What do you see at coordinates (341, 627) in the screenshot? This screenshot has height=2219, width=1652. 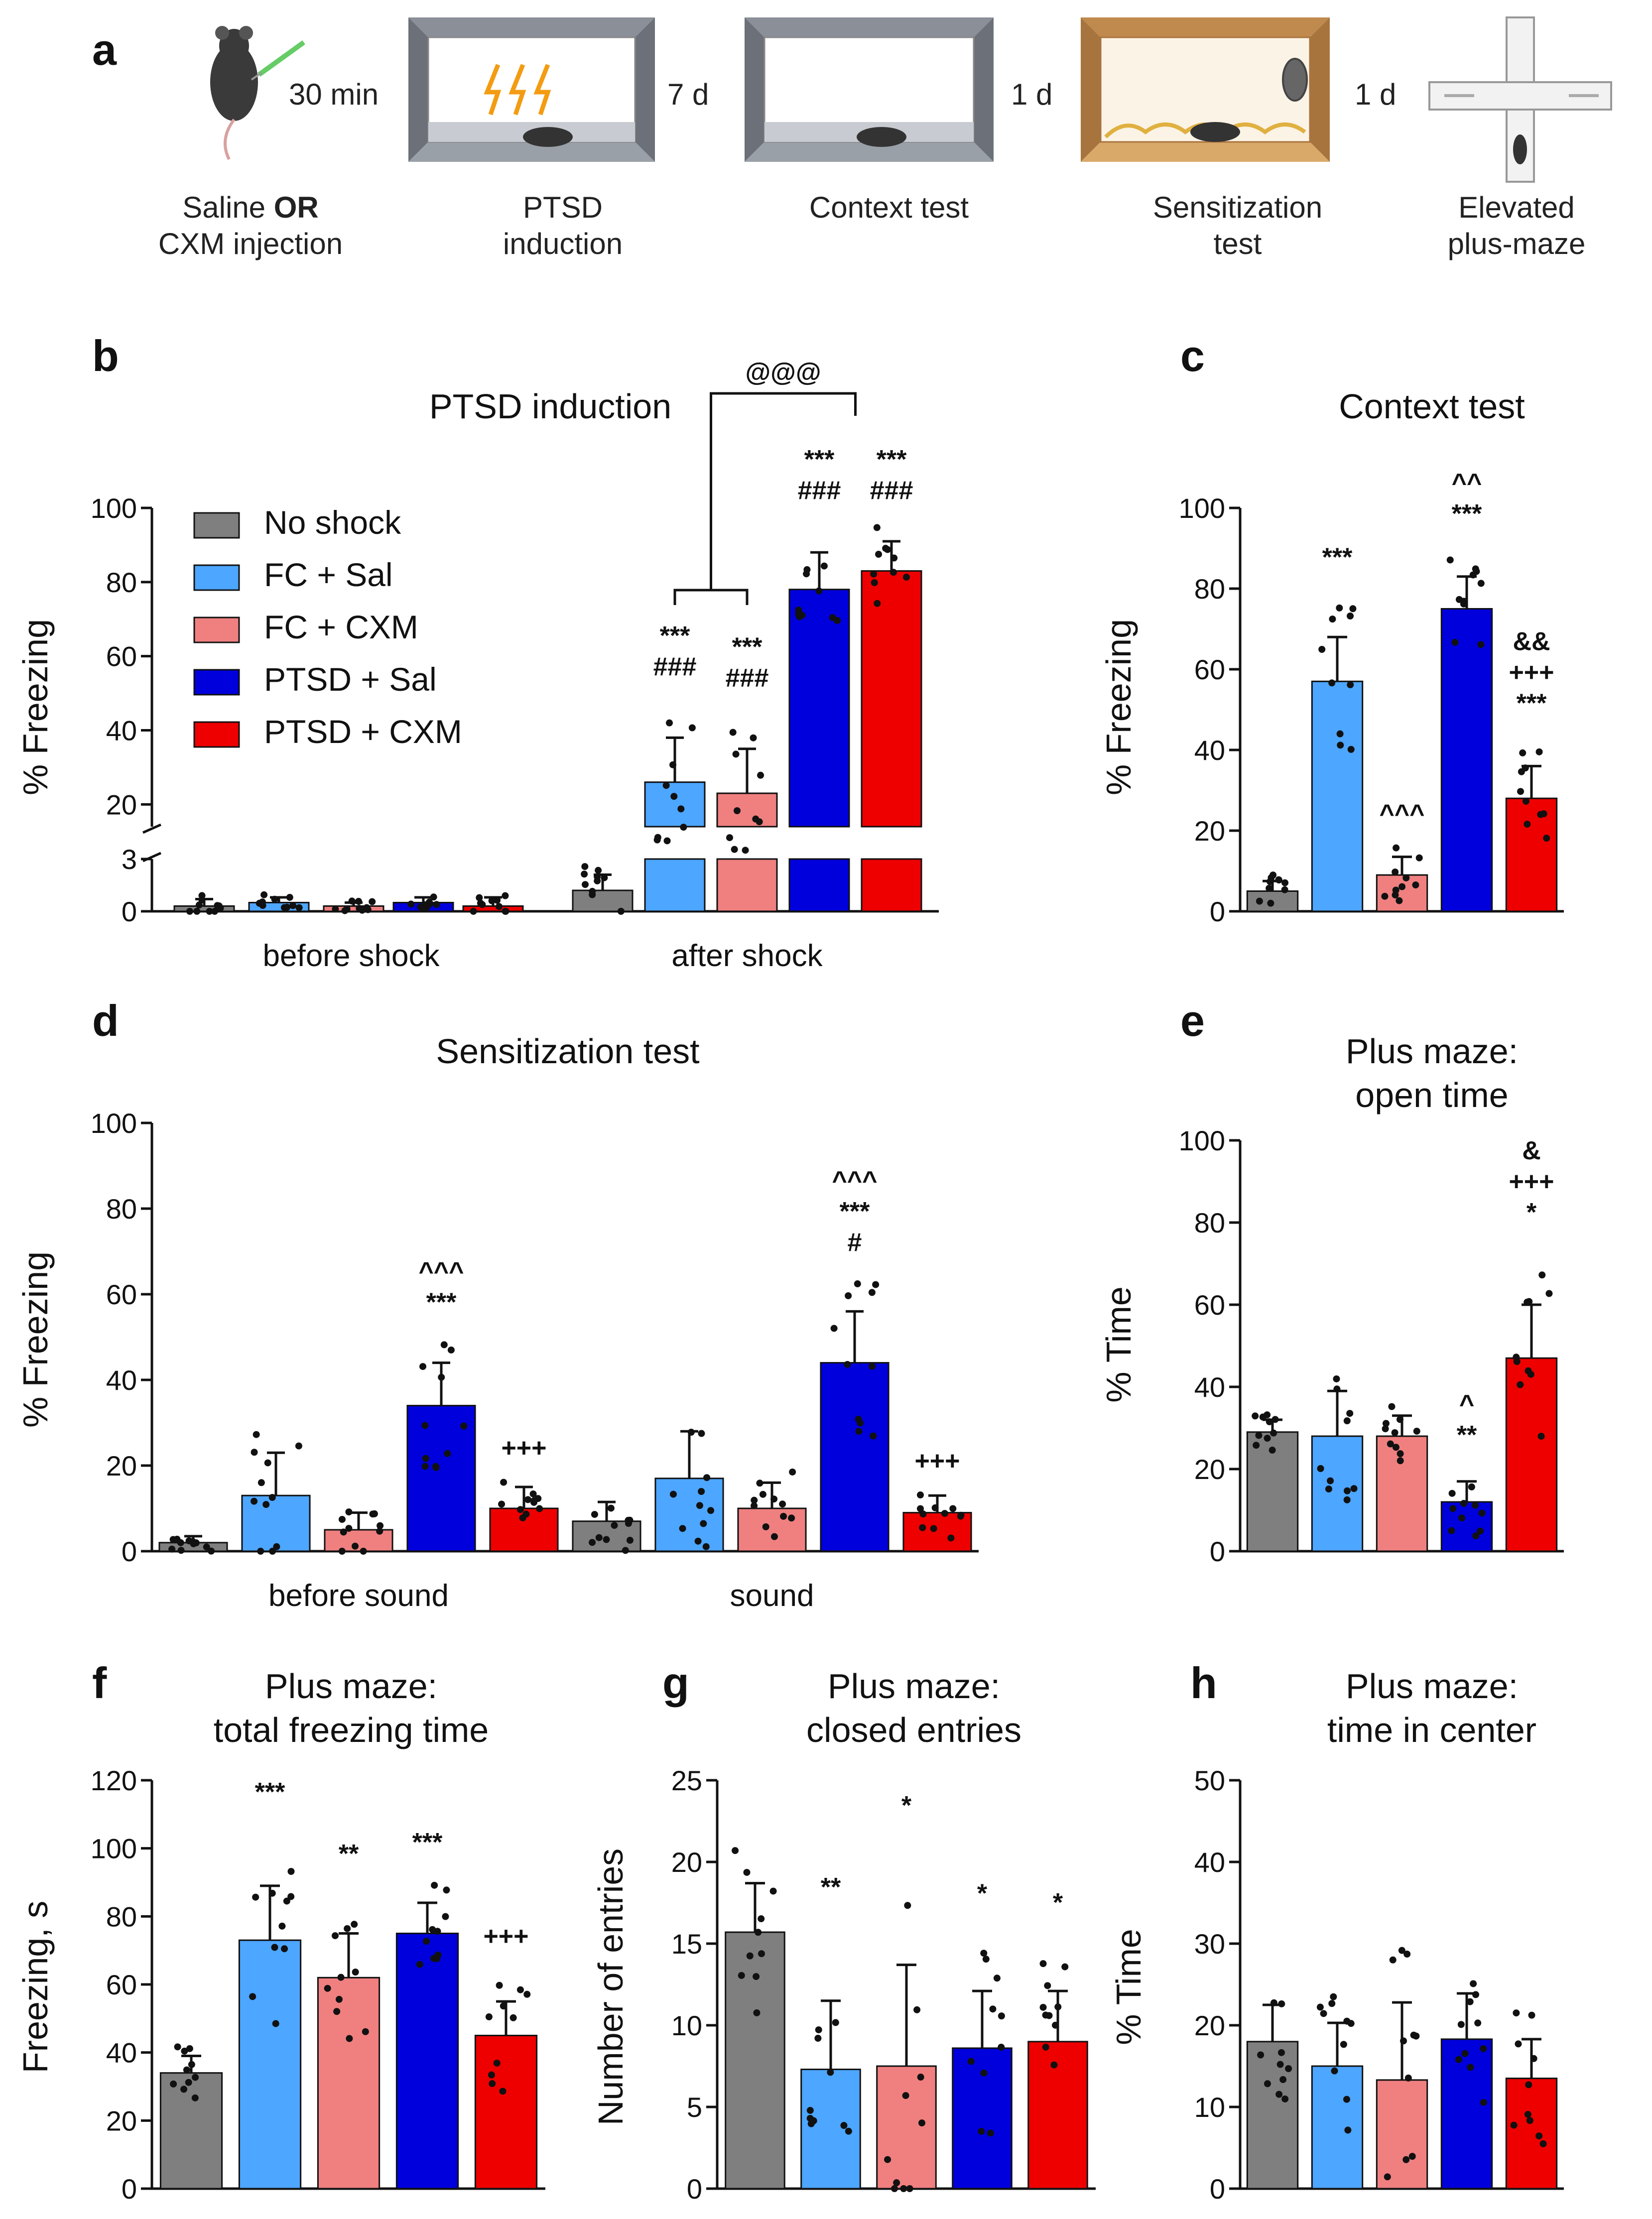 I see `legend-entry: FC + CXM` at bounding box center [341, 627].